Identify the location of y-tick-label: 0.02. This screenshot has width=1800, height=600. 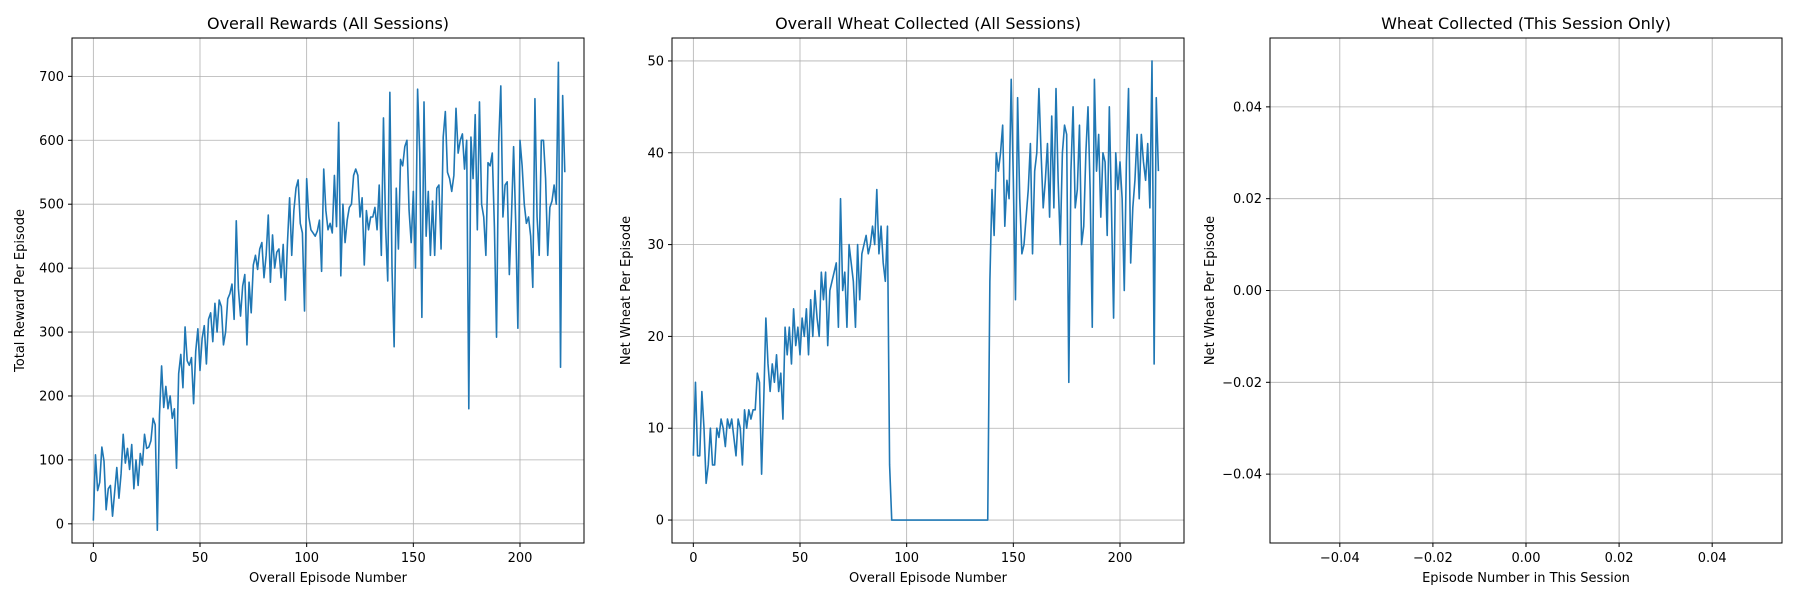
(1247, 199).